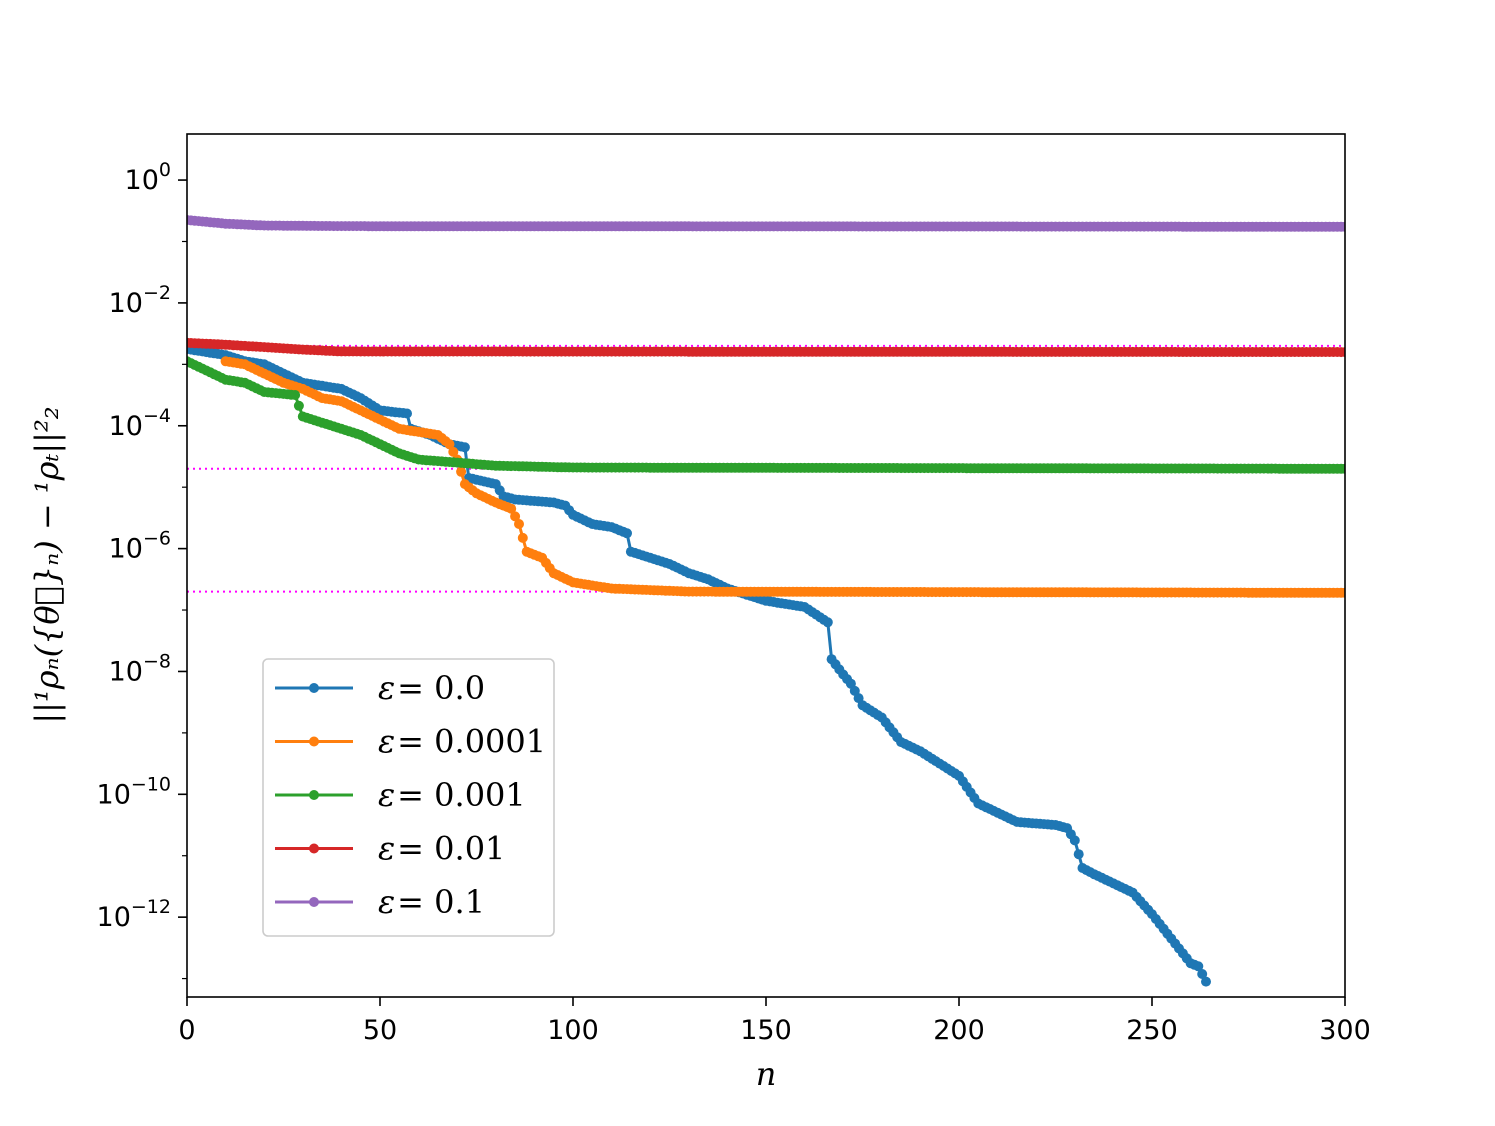  Describe the element at coordinates (461, 795) in the screenshot. I see `legend-value: = 0.001` at that location.